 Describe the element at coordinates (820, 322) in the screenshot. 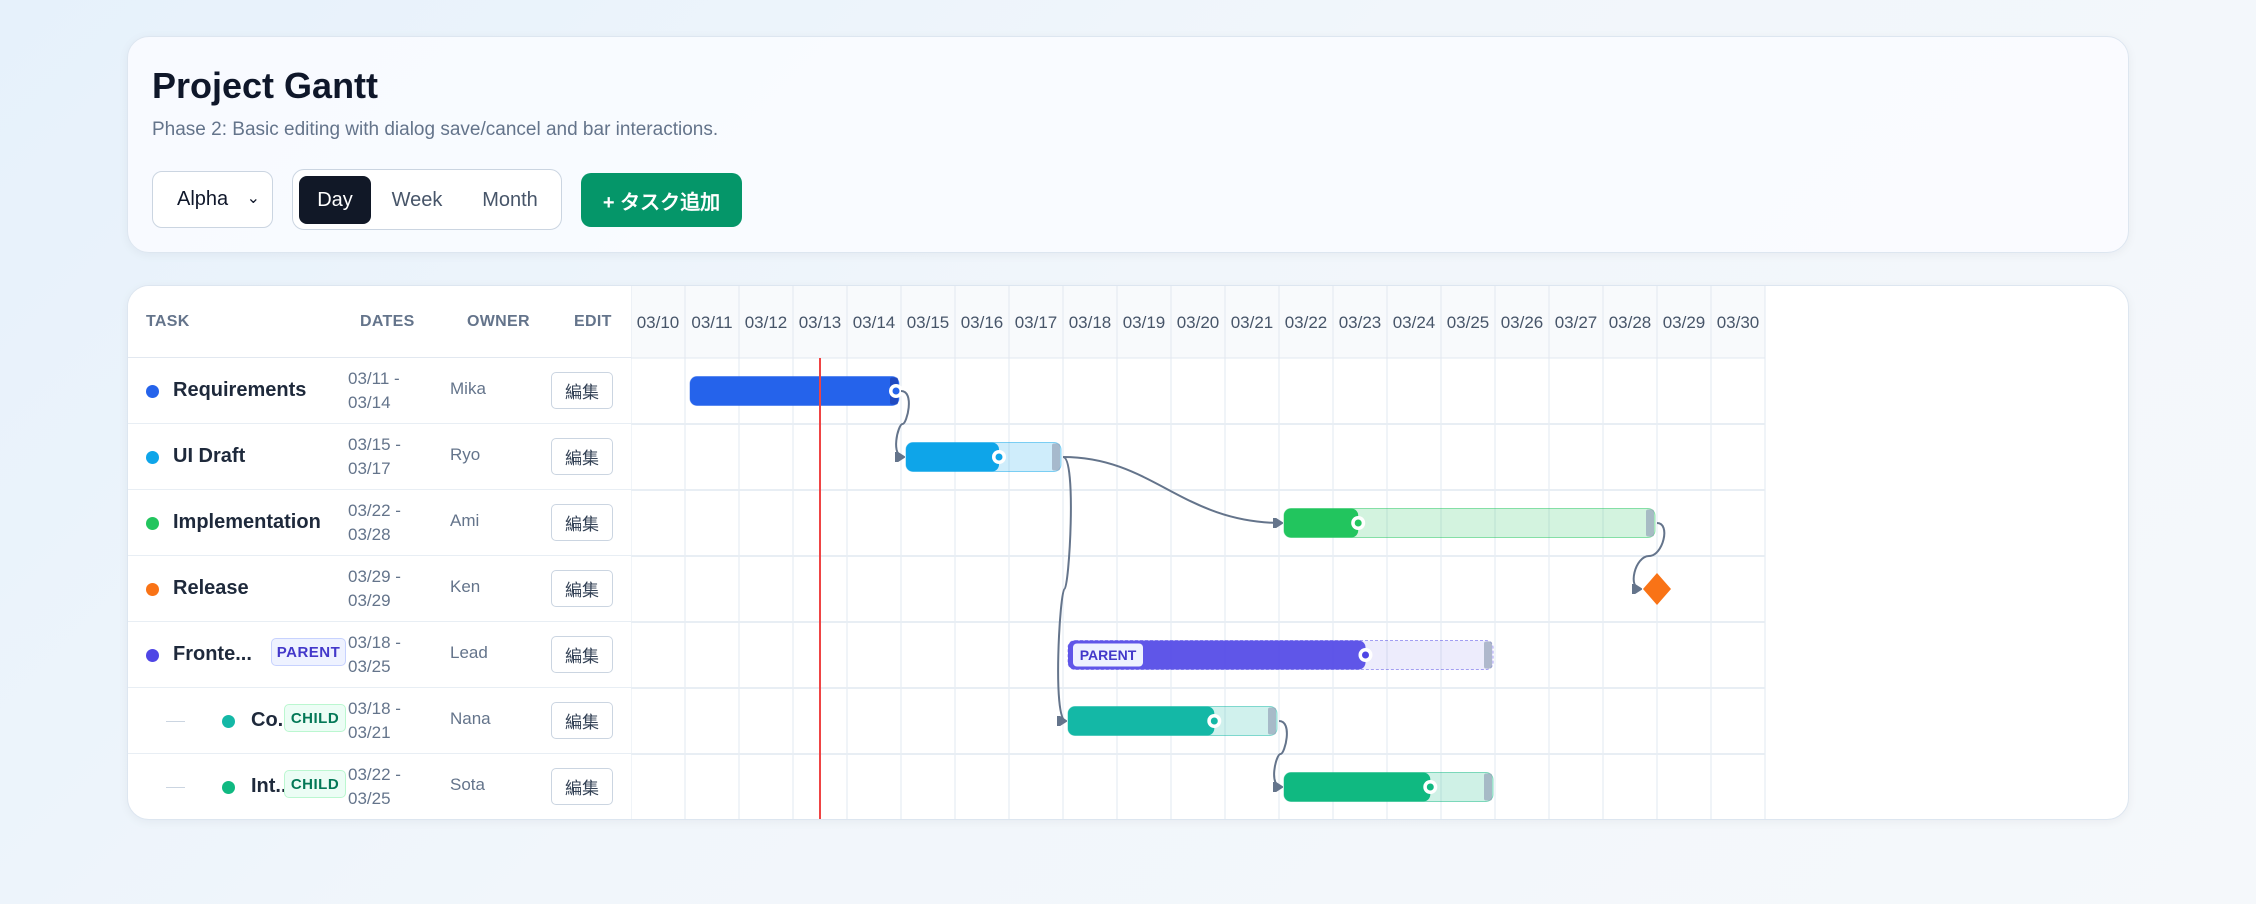

I see `day-label: 03/13` at that location.